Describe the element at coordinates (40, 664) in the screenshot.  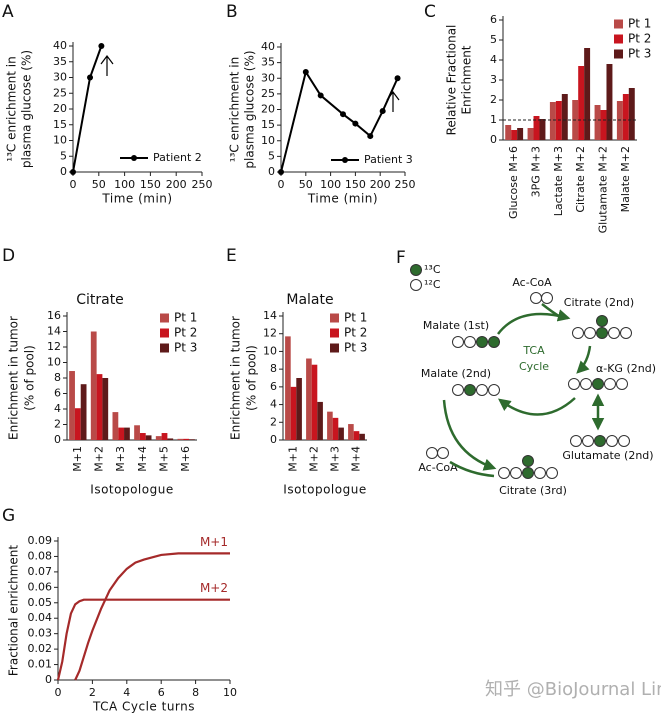
I see `y-tick-label: 0.01` at that location.